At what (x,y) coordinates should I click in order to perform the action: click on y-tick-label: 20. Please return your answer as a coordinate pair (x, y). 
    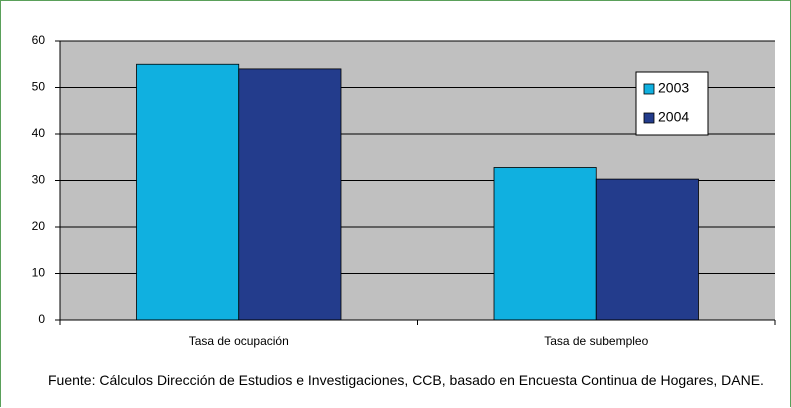
    Looking at the image, I should click on (39, 226).